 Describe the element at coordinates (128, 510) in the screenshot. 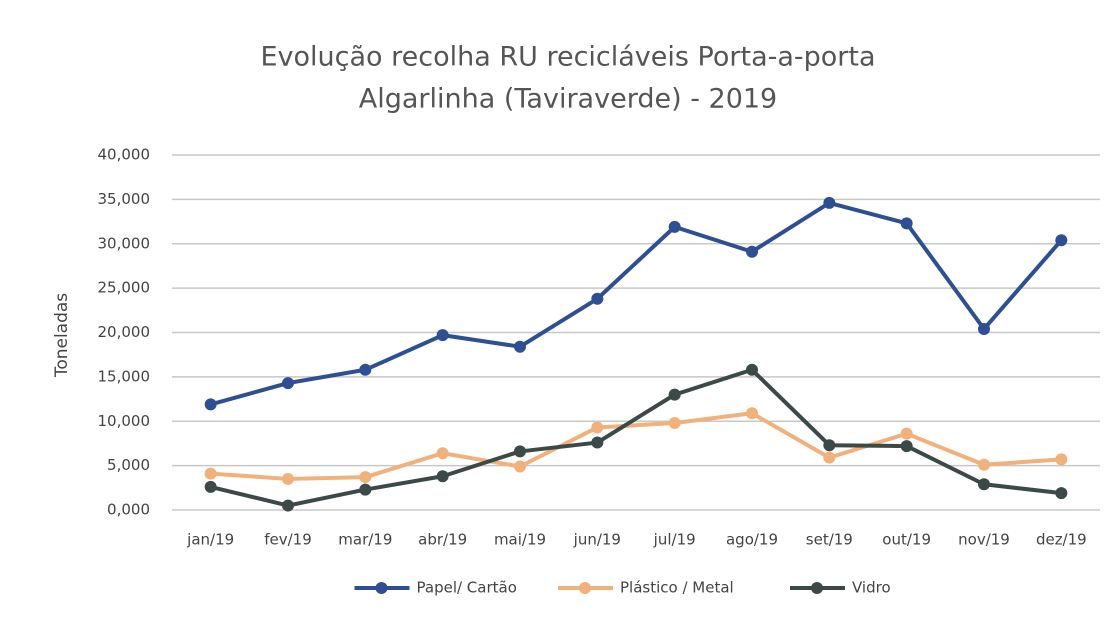

I see `y-tick-label: 0,000` at that location.